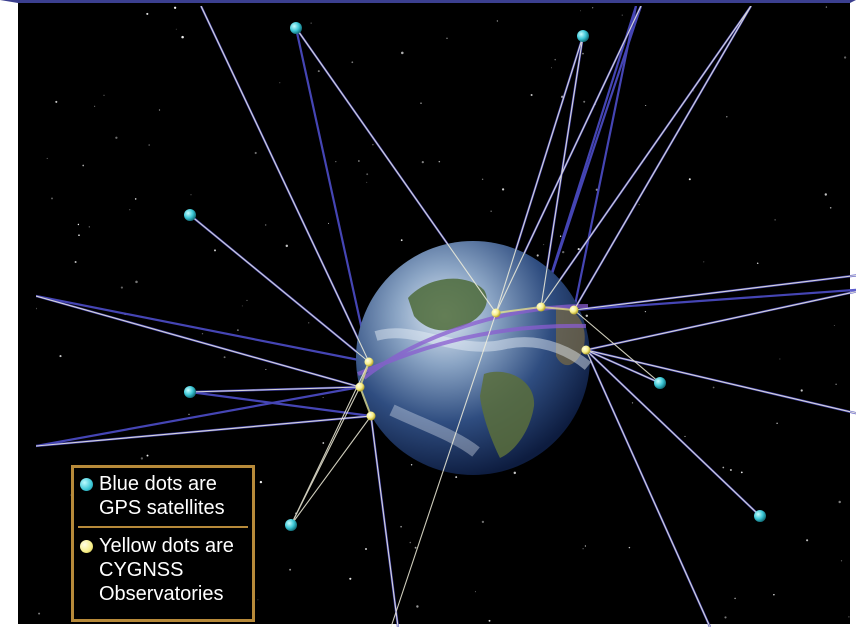  Describe the element at coordinates (163, 496) in the screenshot. I see `legend-gps-entry: Blue dots are GPS satellites` at that location.